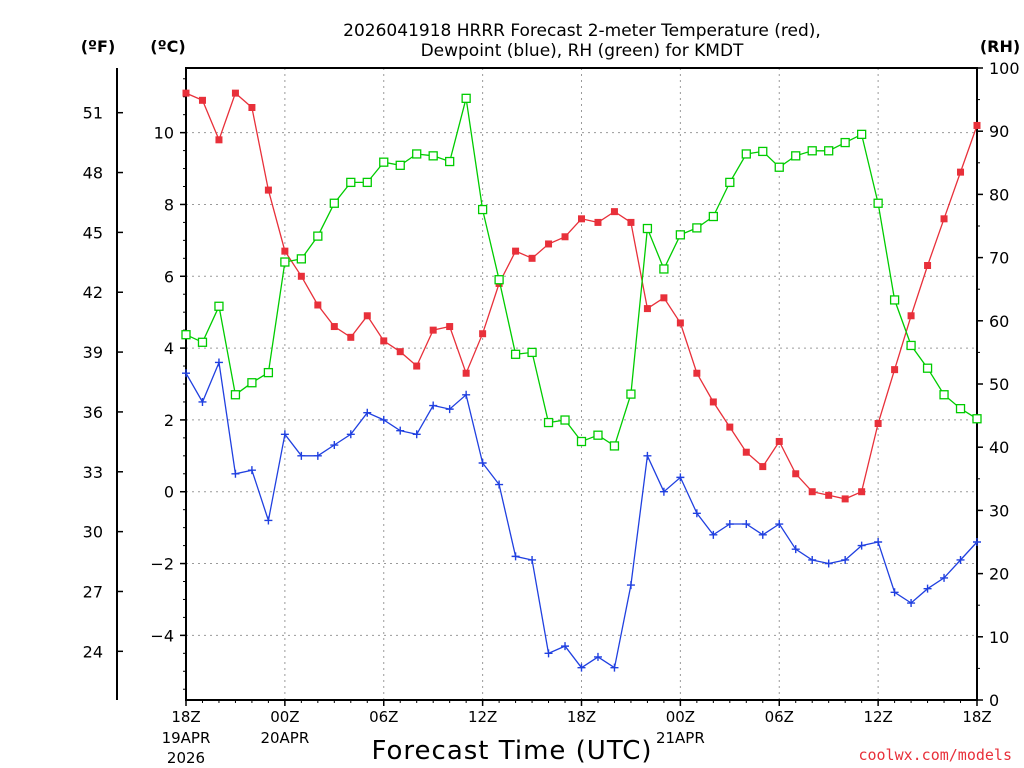 Image resolution: width=1024 pixels, height=768 pixels. What do you see at coordinates (93, 651) in the screenshot?
I see `fahrenheit-tick-label: 24` at bounding box center [93, 651].